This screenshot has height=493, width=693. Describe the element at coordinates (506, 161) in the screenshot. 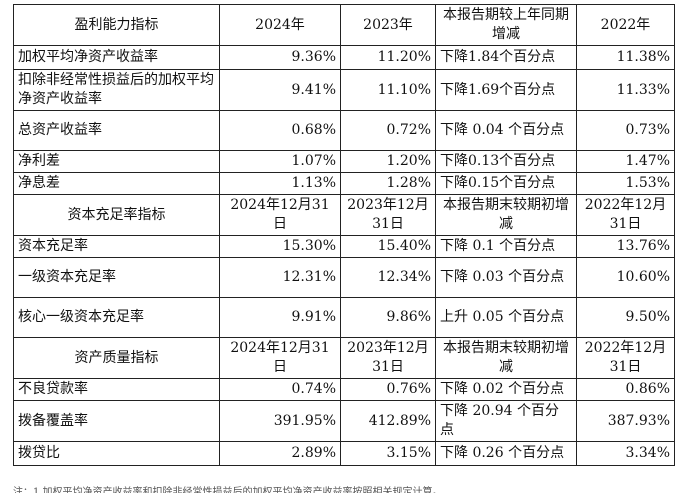

I see `change-cell: 下降0.13个百分点` at that location.